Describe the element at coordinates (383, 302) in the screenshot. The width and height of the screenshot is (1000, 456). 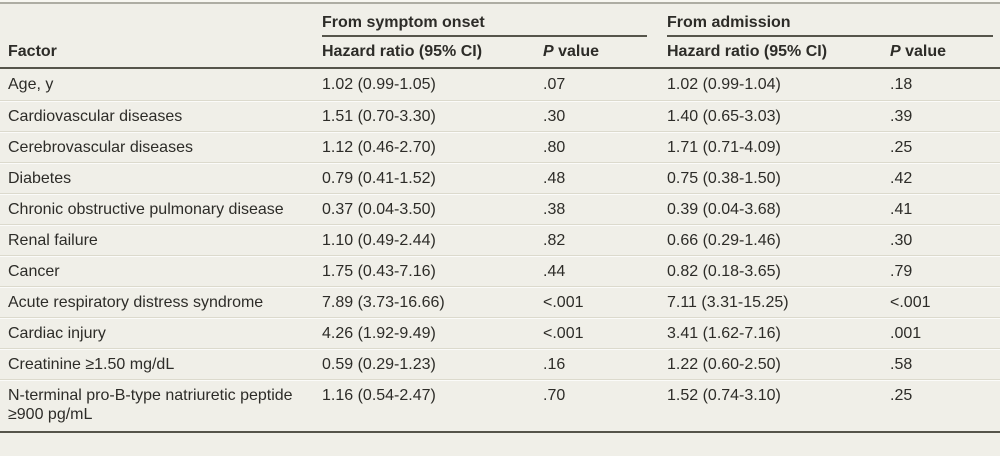
I see `hr-onset-cell: 7.89 (3.73-16.66)` at that location.